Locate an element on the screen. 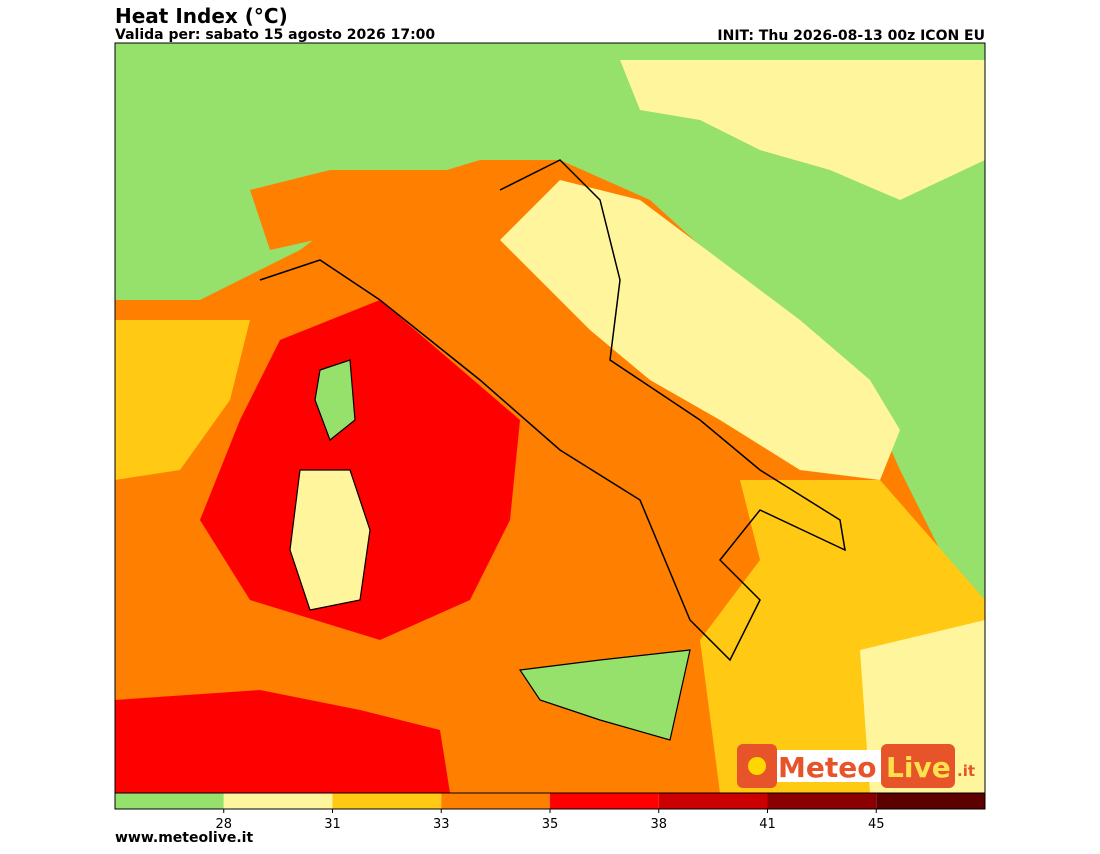  colorbar-tick-label: 45 is located at coordinates (876, 824).